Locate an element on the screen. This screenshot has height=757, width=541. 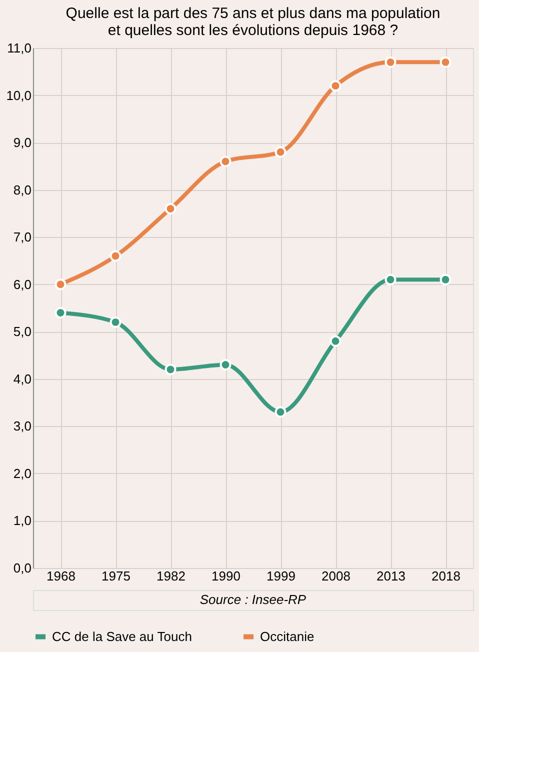
y-tick-label: 7,0 is located at coordinates (22, 237).